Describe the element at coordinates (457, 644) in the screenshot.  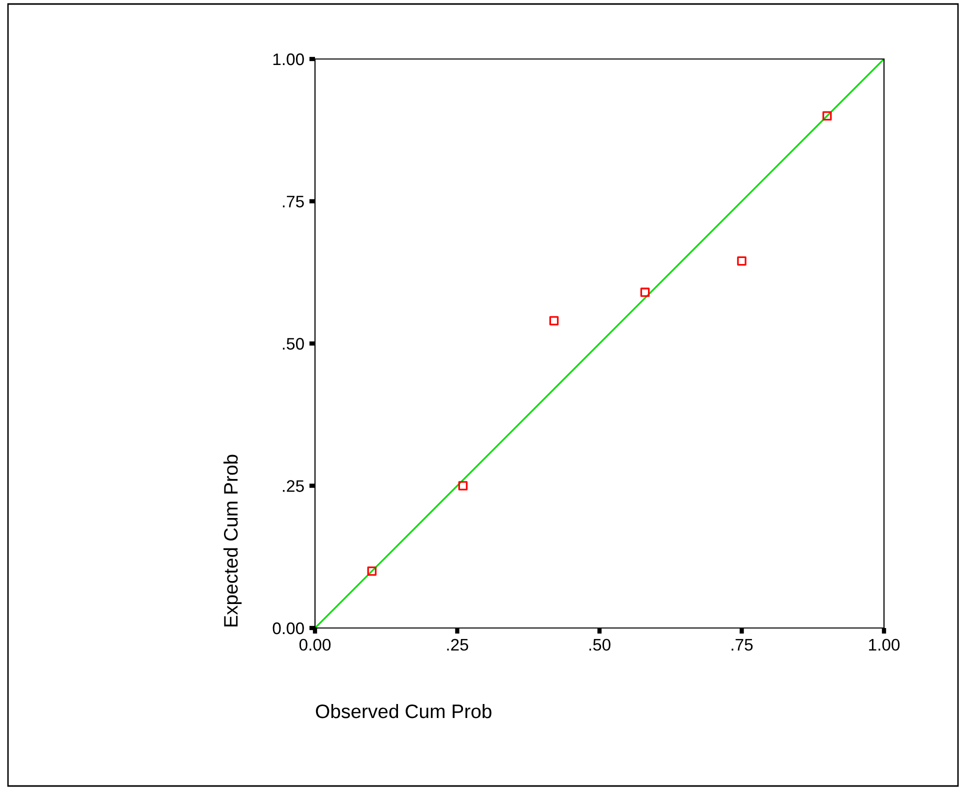
I see `x-tick-label: .25` at that location.